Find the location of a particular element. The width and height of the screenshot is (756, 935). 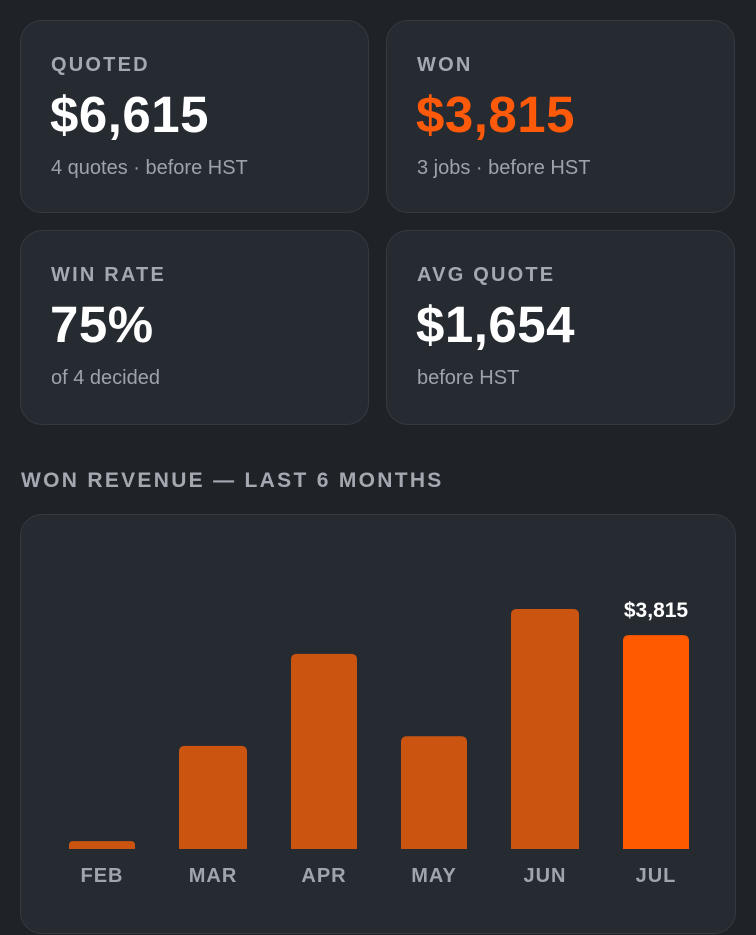

data-label: $3,815 is located at coordinates (656, 610).